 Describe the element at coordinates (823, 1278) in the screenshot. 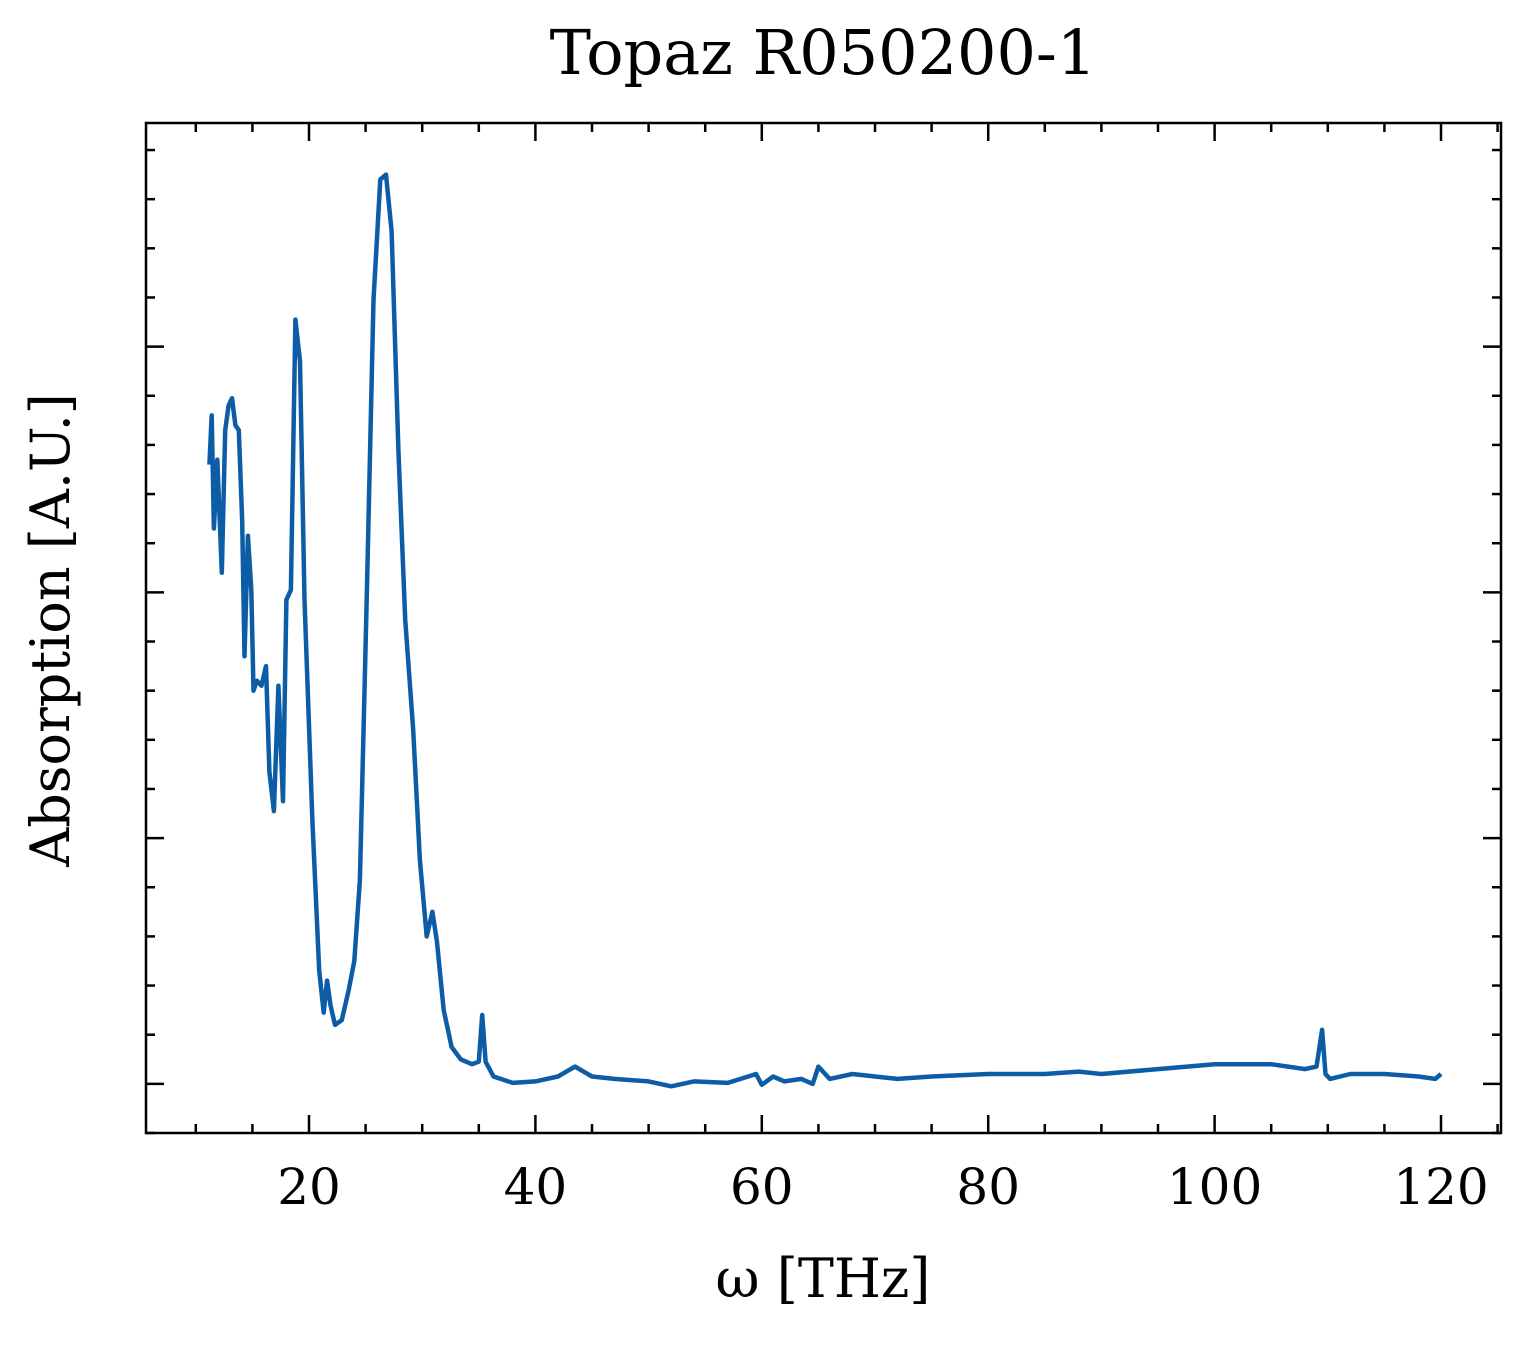

I see `x-axis-label: ω [THz]` at that location.